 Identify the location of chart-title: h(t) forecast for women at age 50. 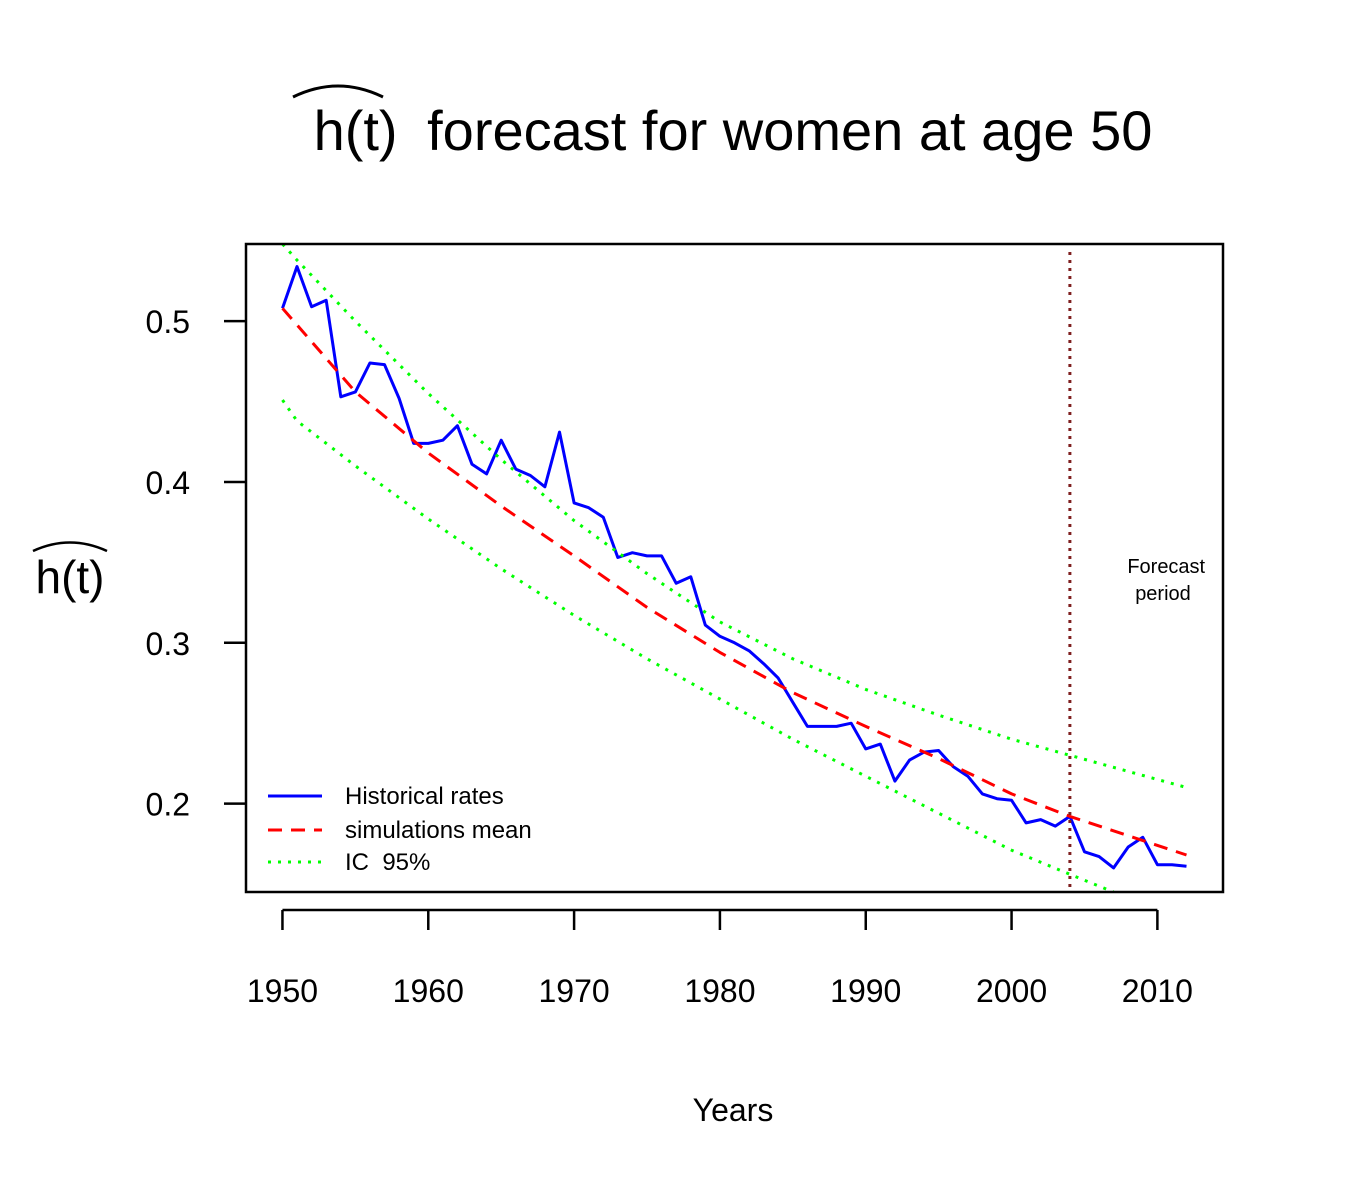
(733, 130).